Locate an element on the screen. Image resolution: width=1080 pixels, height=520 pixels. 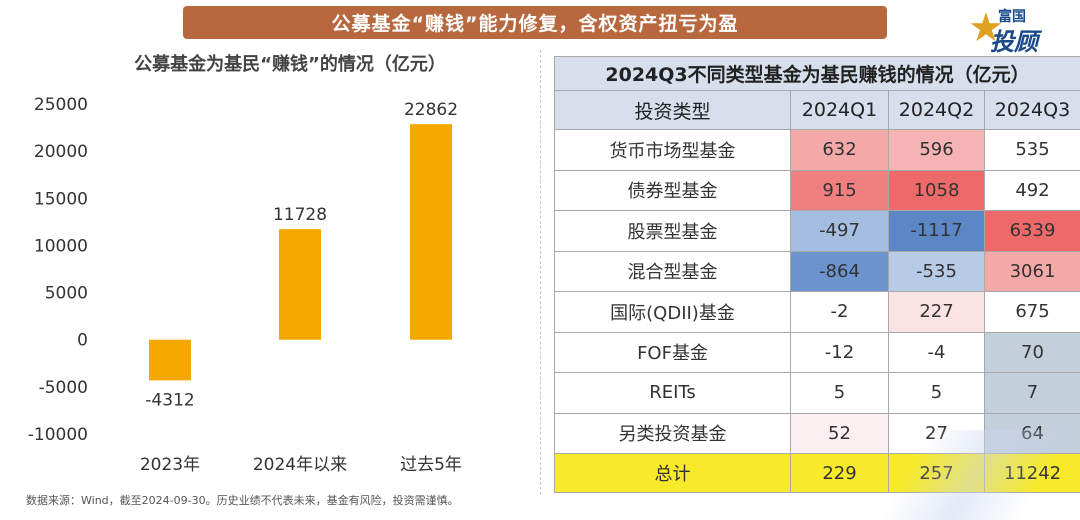
row-label: FOF基金 is located at coordinates (673, 352).